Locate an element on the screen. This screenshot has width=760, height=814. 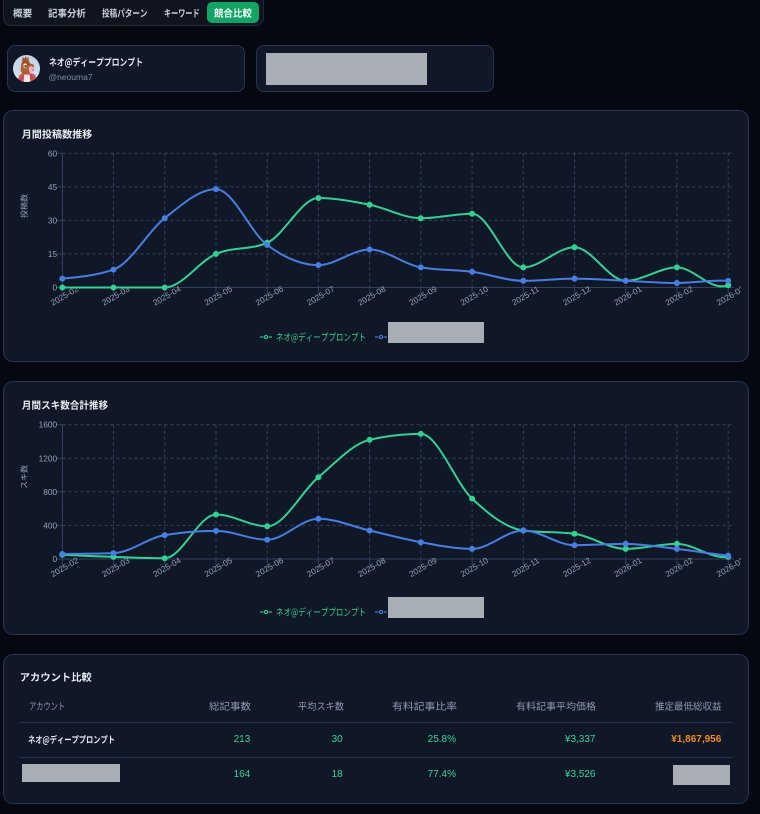
svg-text: 800 is located at coordinates (50, 492).